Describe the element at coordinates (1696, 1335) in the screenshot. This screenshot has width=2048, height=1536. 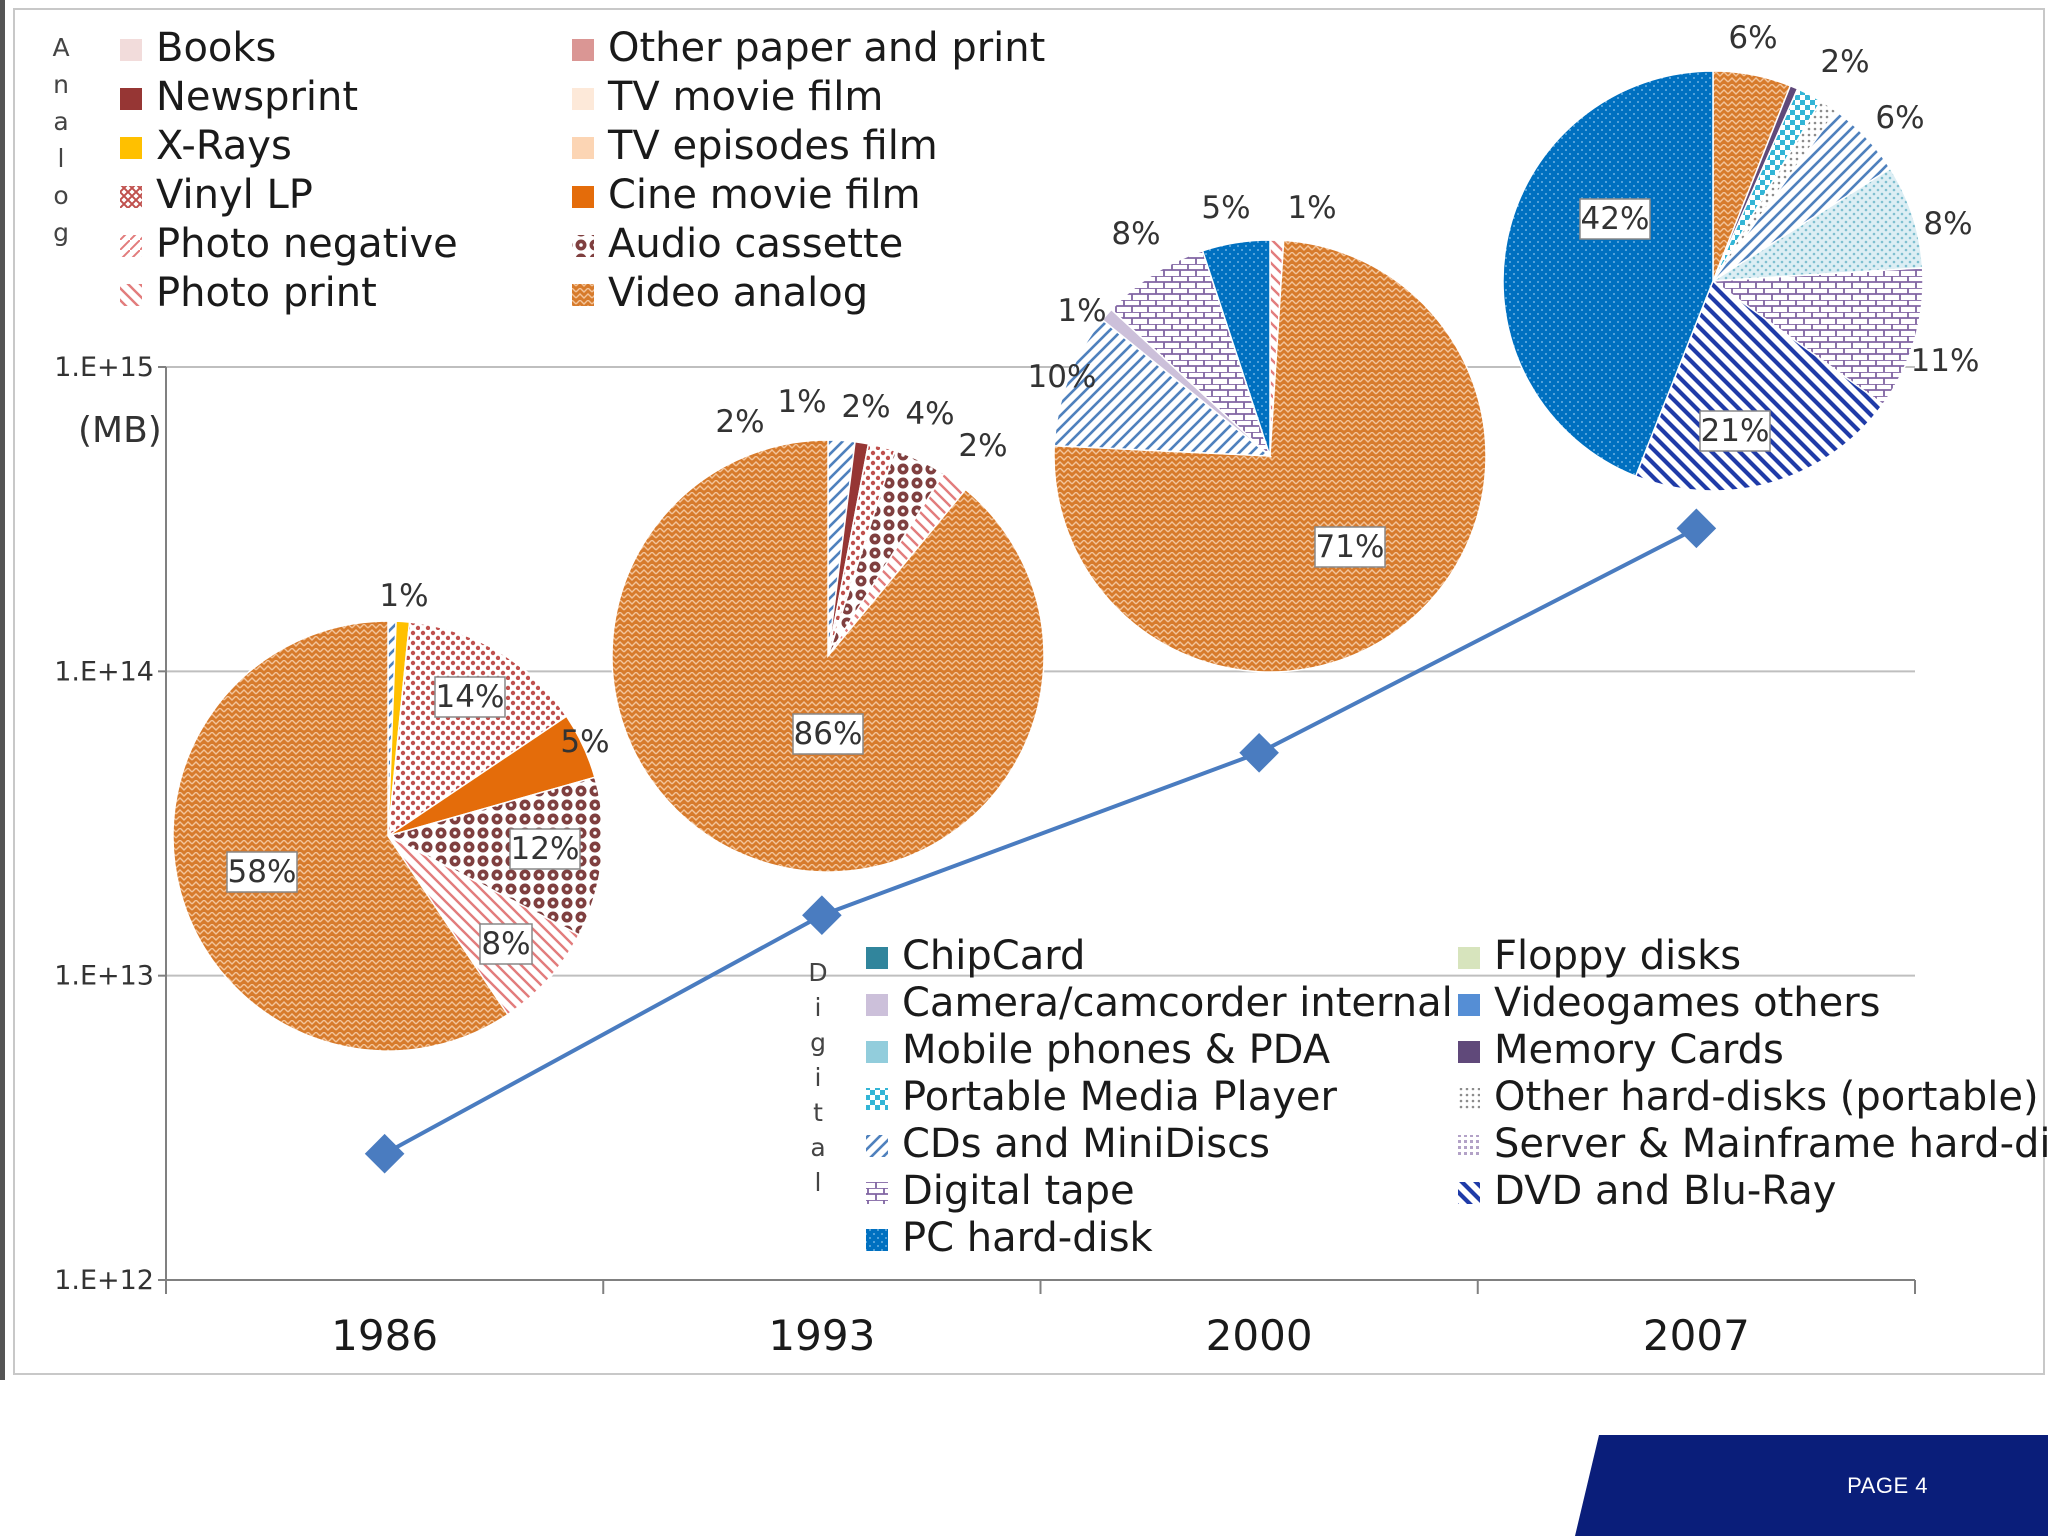
I see `x-tick-label: 2007` at that location.